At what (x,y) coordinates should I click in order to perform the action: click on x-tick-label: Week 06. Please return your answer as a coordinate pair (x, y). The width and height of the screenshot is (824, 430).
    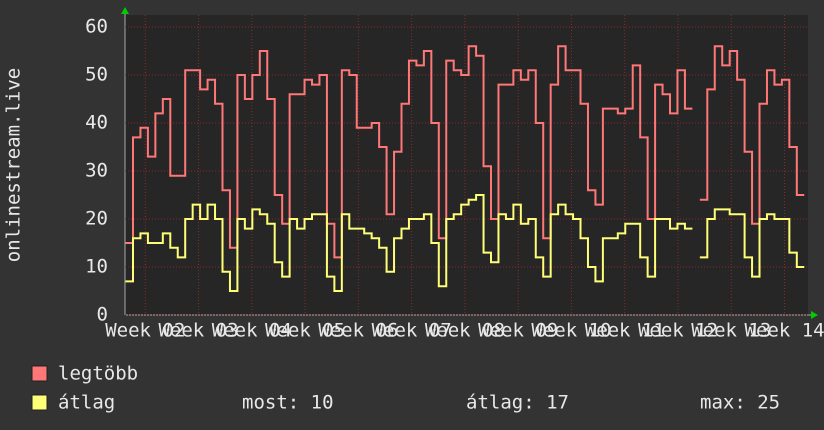
    Looking at the image, I should click on (358, 331).